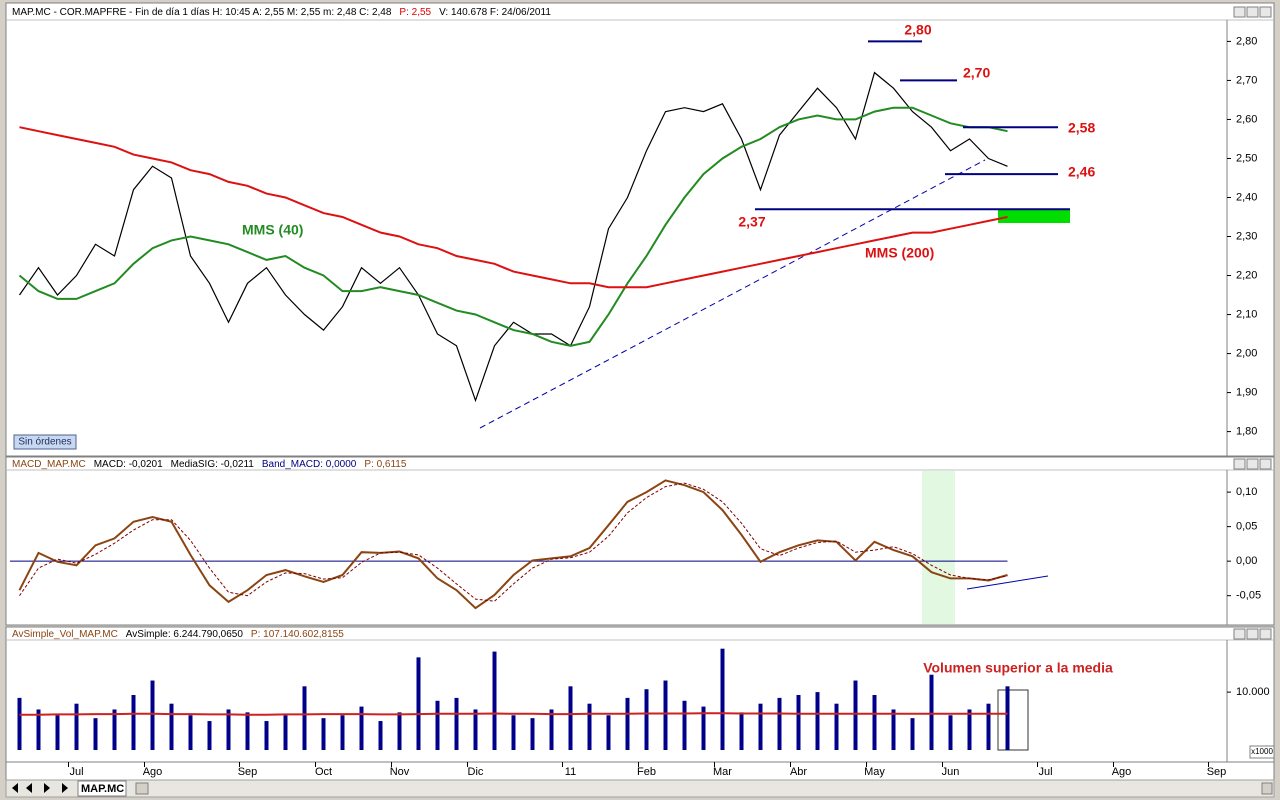 The width and height of the screenshot is (1280, 800). I want to click on tab, so click(102, 788).